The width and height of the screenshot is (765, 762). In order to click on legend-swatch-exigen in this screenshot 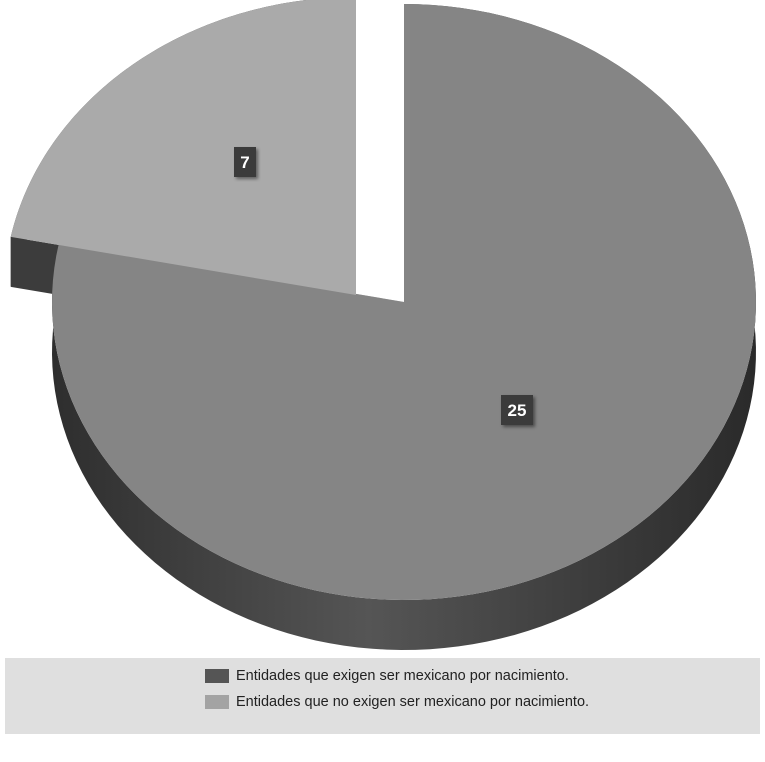, I will do `click(217, 676)`.